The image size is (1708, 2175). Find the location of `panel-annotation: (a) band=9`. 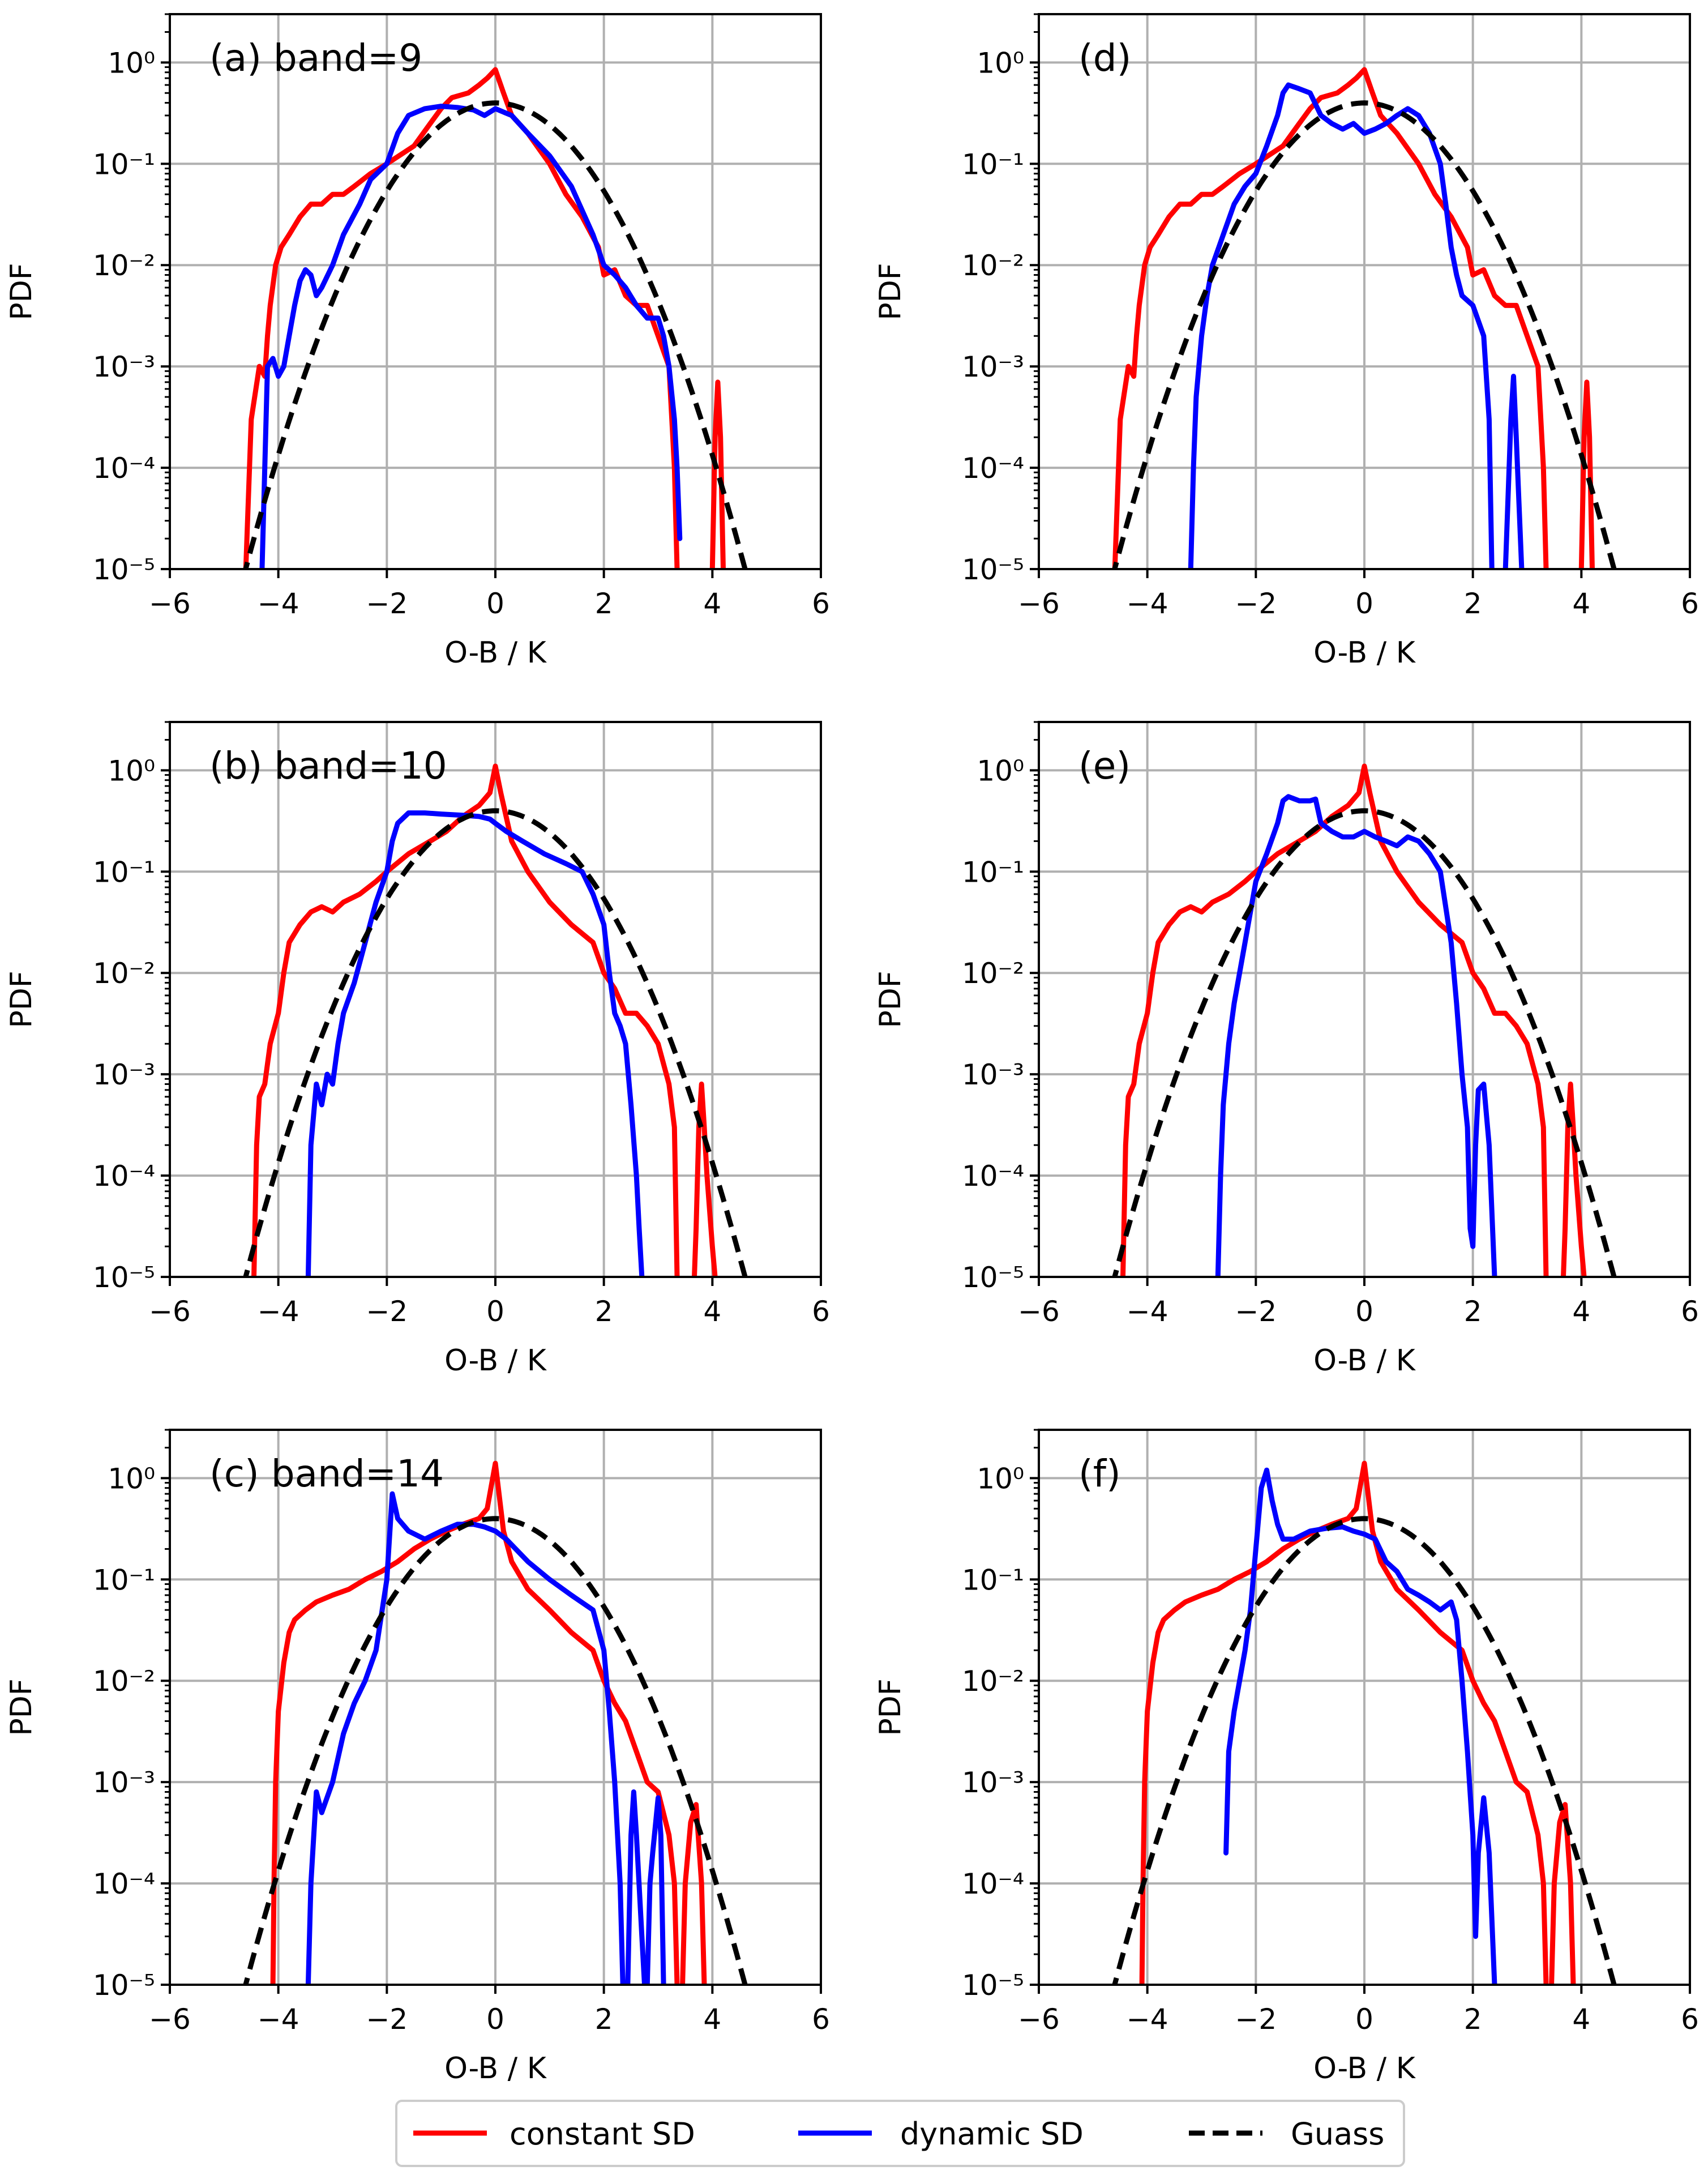

panel-annotation: (a) band=9 is located at coordinates (315, 58).